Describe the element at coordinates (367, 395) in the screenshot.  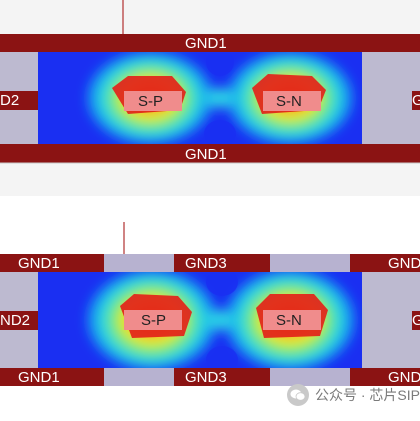
I see `watermark-text: 公众号 · 芯片SIP` at that location.